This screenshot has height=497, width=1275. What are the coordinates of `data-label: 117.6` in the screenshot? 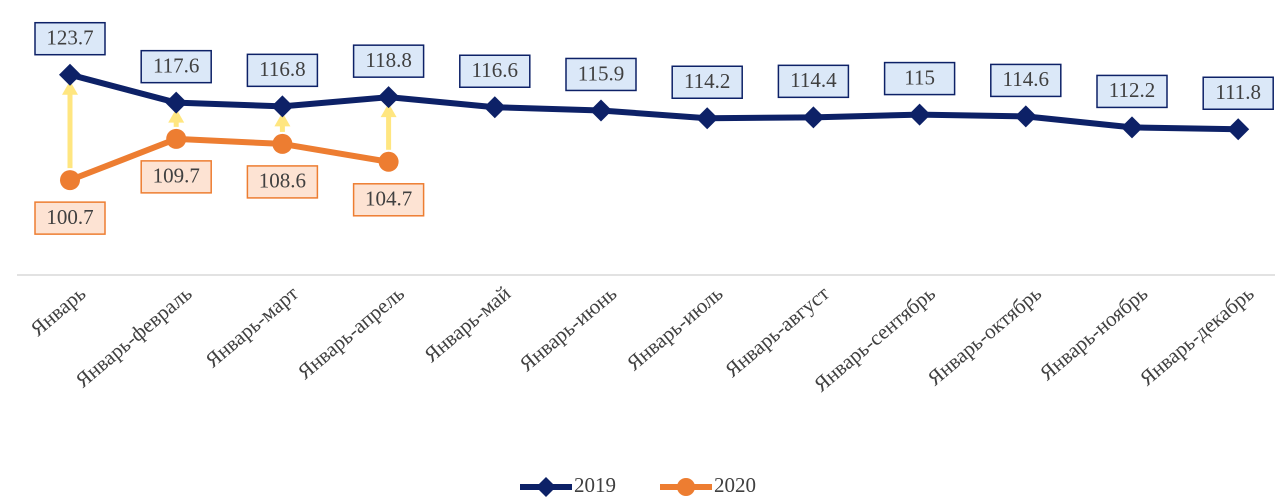 It's located at (176, 65).